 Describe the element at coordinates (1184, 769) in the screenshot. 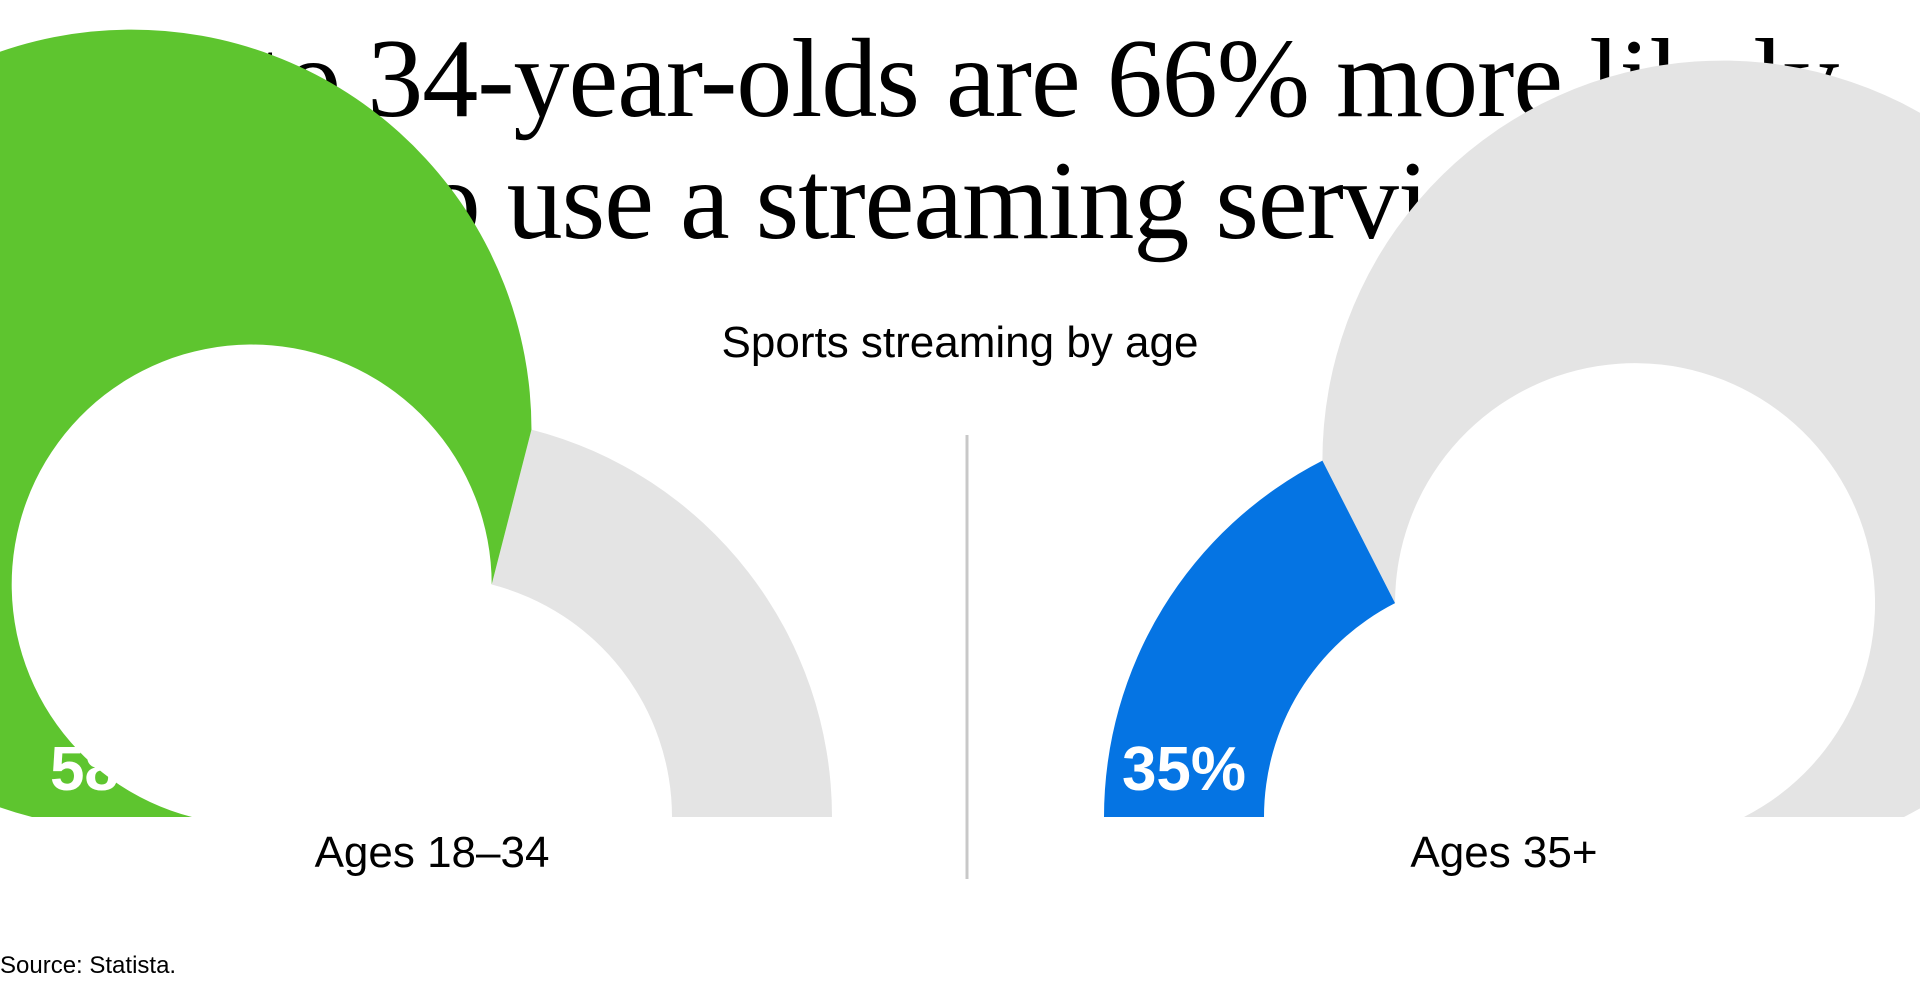

I see `value-label: 35%` at that location.